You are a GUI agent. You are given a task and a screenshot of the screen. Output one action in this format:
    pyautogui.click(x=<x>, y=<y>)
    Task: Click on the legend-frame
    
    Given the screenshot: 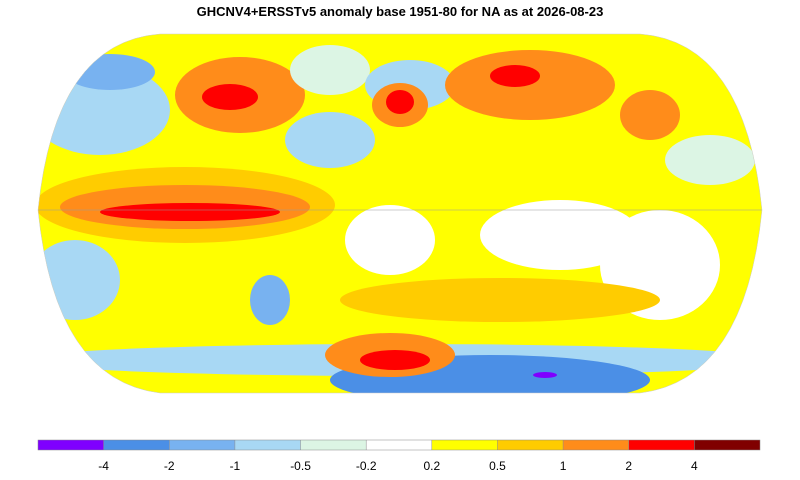 What is the action you would take?
    pyautogui.click(x=399, y=445)
    